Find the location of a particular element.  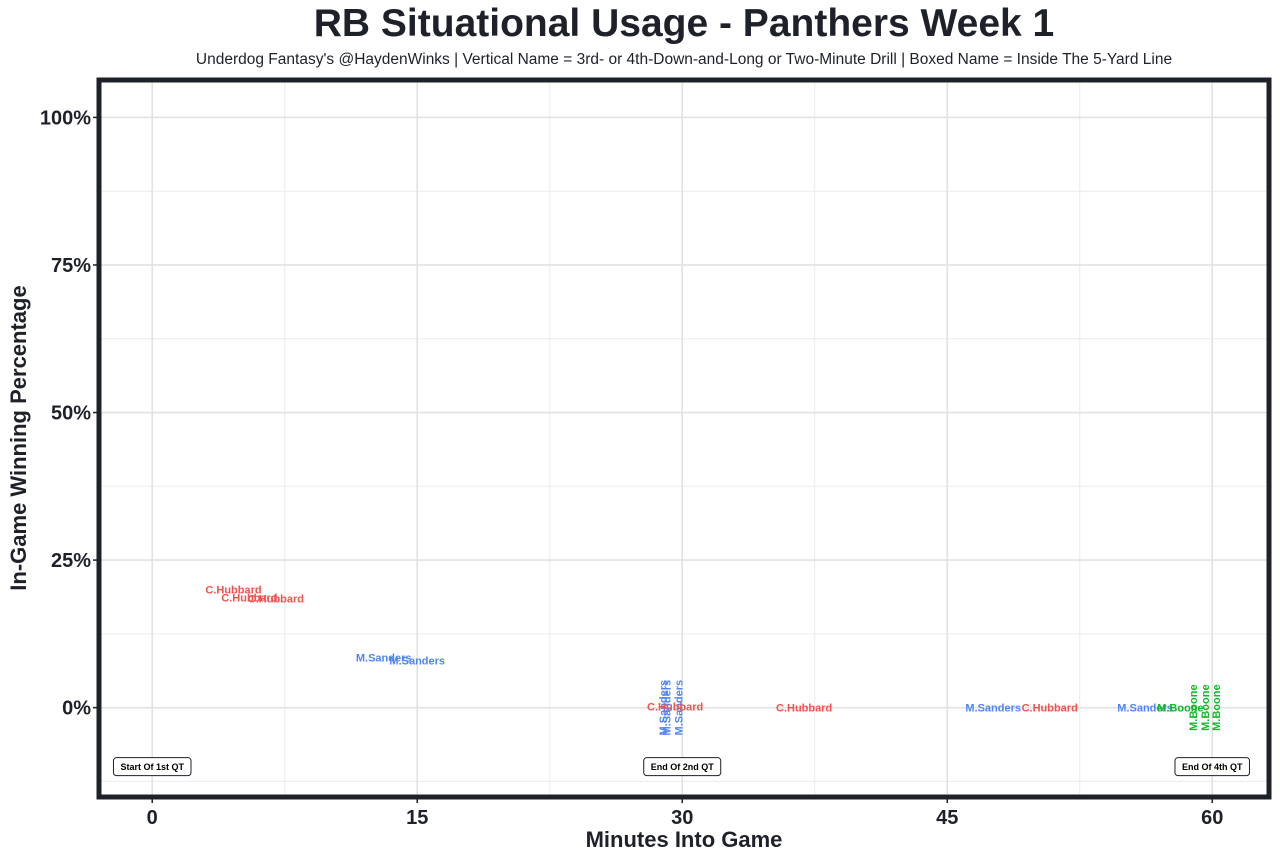

y-tick-label: 50% is located at coordinates (71, 414).